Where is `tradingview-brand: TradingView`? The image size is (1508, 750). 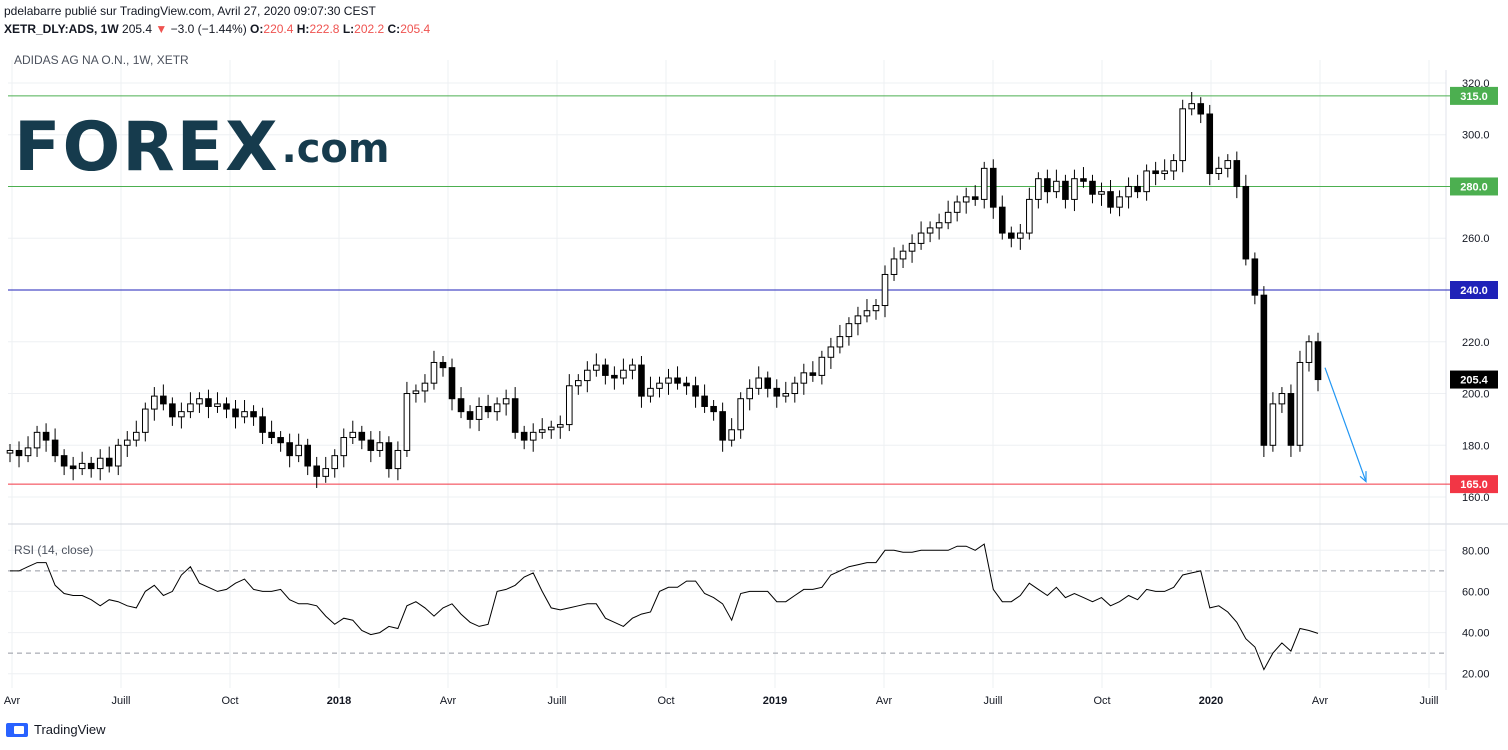 tradingview-brand: TradingView is located at coordinates (56, 729).